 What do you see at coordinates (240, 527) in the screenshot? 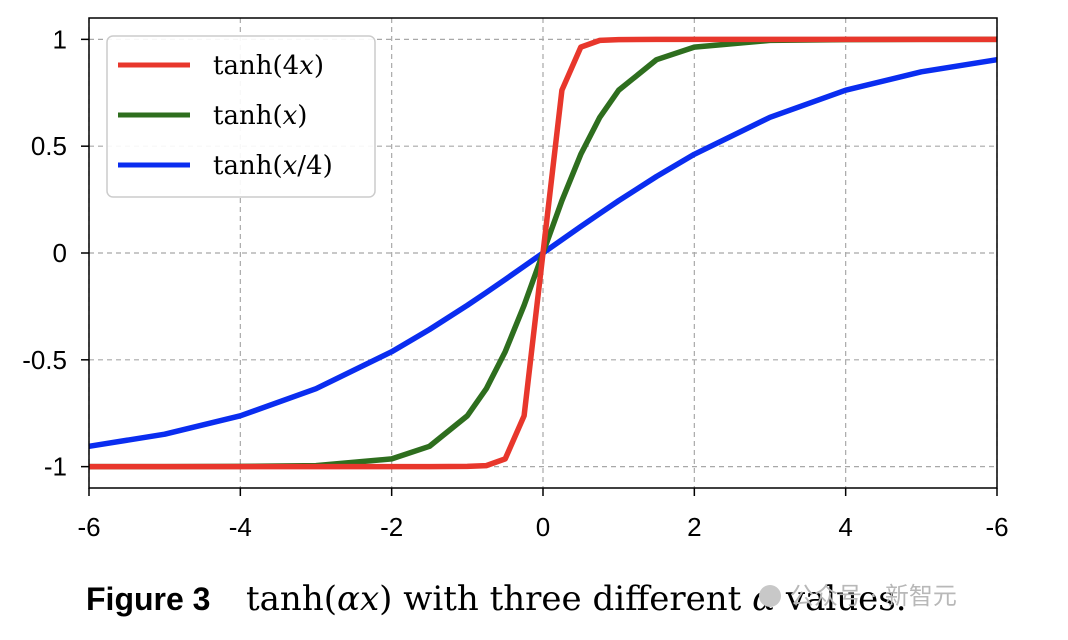
I see `x-tick-label: -4` at bounding box center [240, 527].